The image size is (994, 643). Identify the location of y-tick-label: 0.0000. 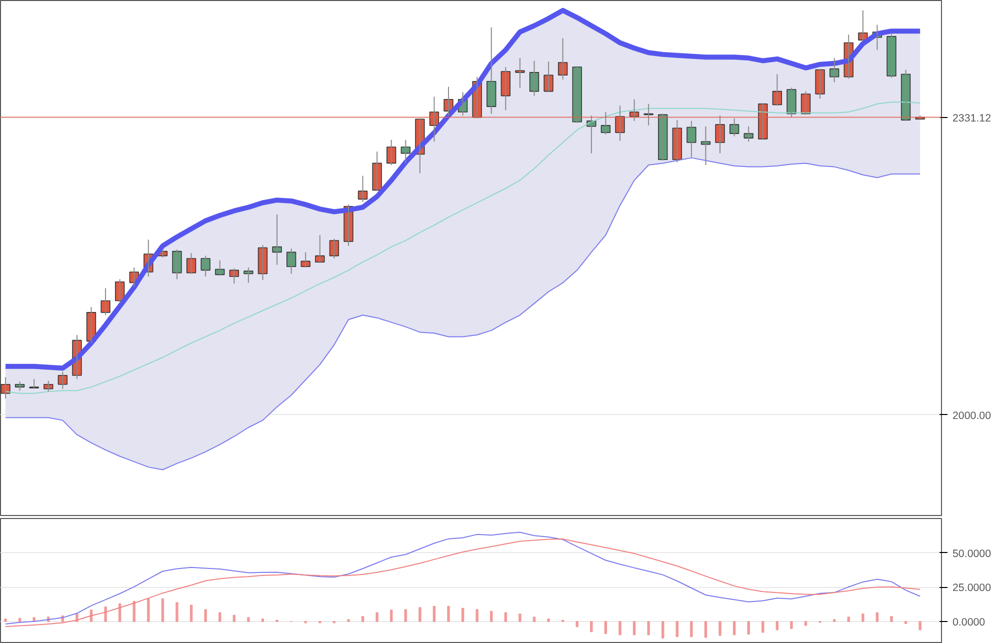
(969, 622).